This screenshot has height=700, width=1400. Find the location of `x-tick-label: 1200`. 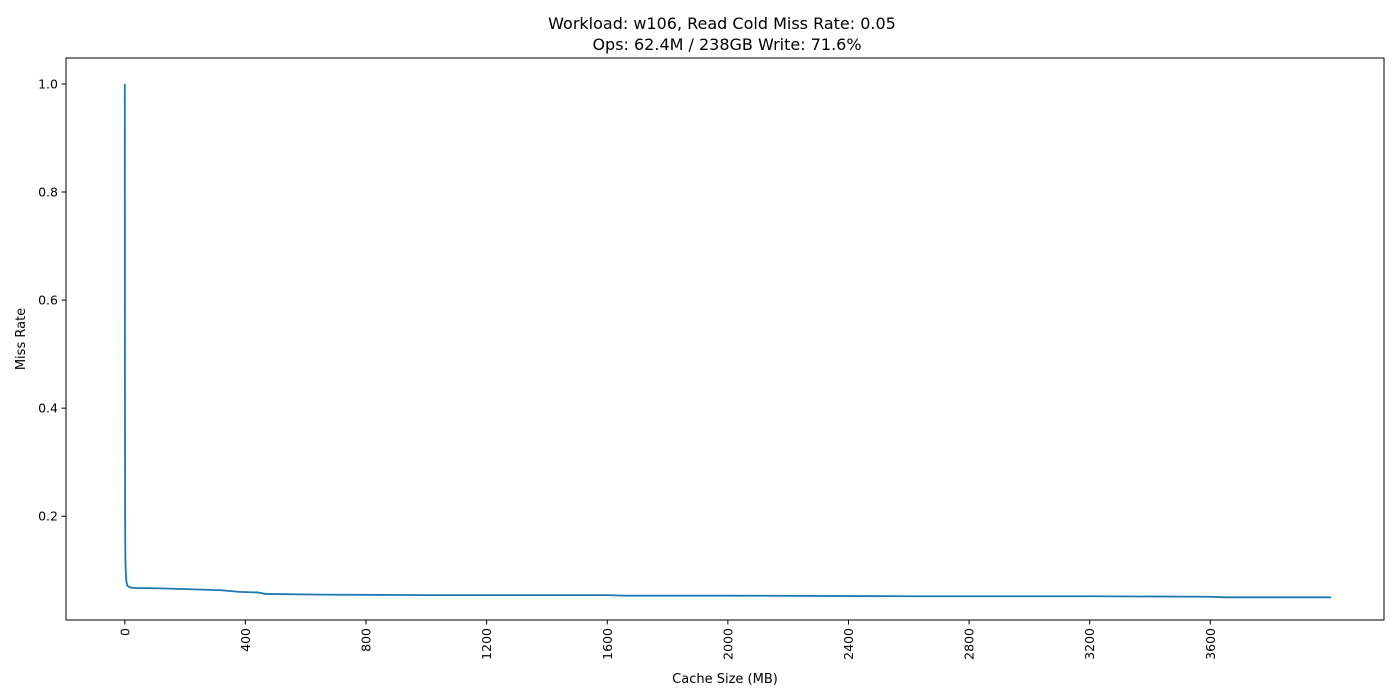

x-tick-label: 1200 is located at coordinates (486, 644).